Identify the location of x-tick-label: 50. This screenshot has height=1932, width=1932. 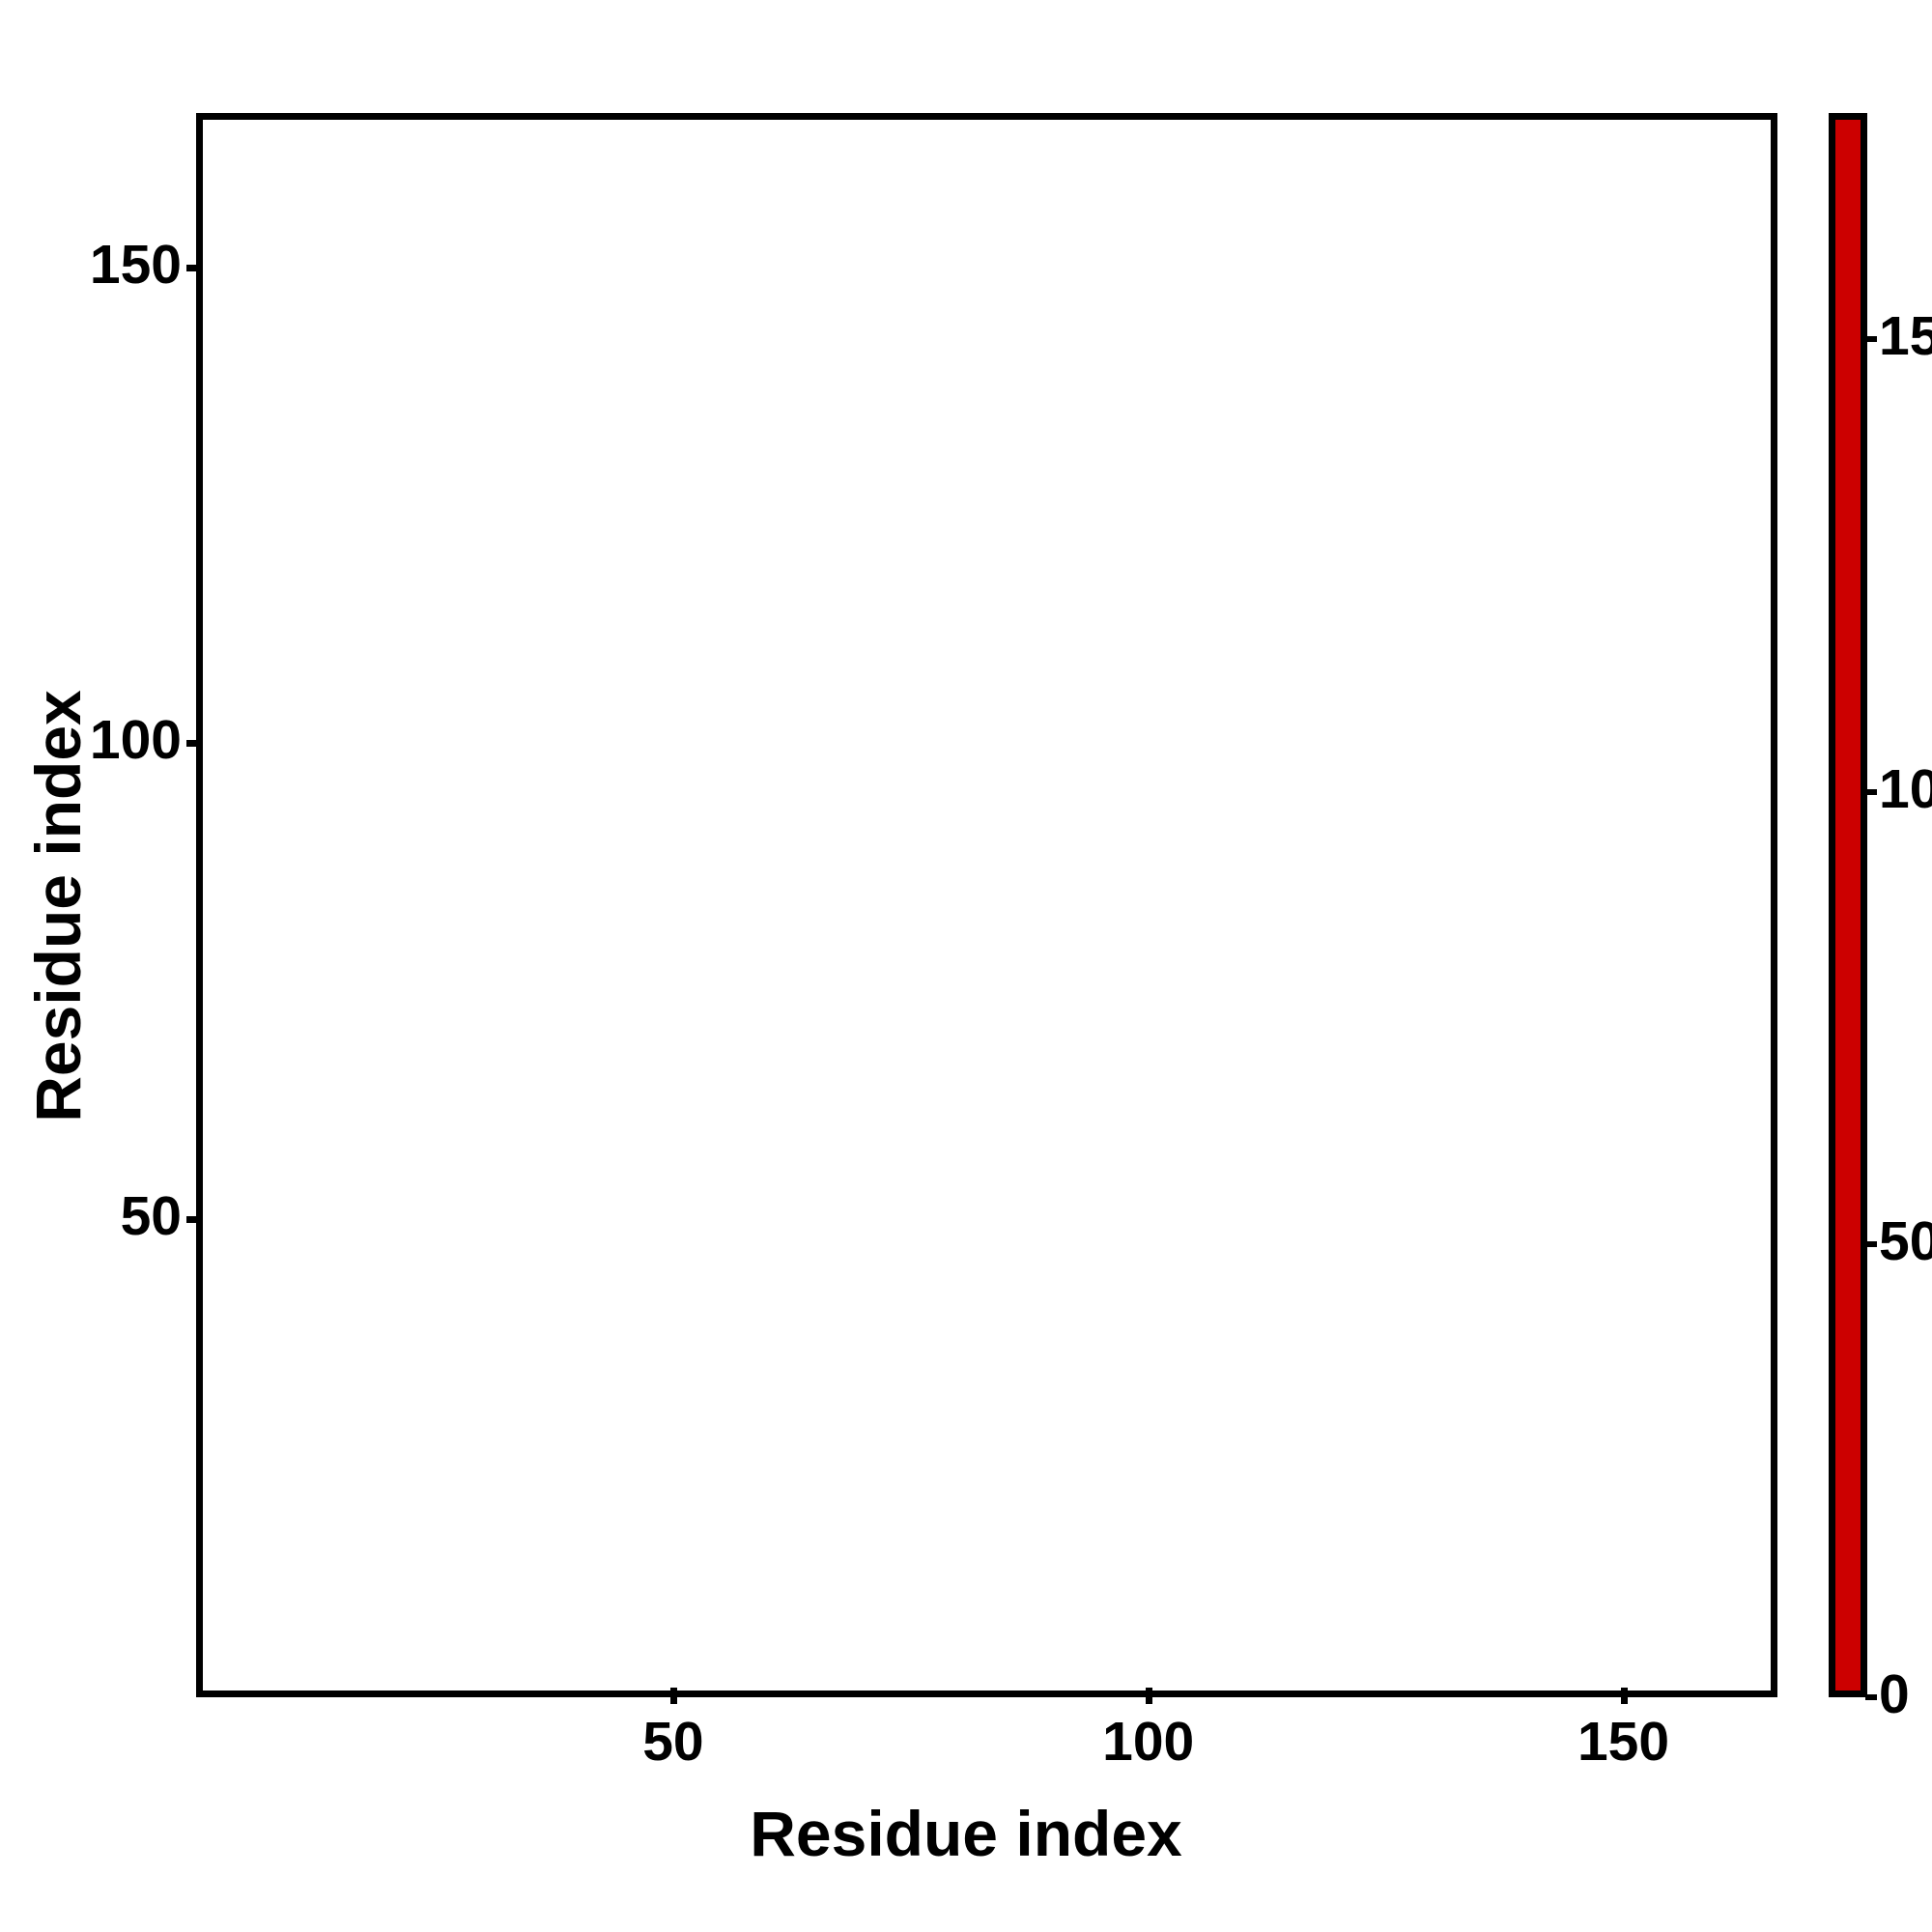
(673, 1742).